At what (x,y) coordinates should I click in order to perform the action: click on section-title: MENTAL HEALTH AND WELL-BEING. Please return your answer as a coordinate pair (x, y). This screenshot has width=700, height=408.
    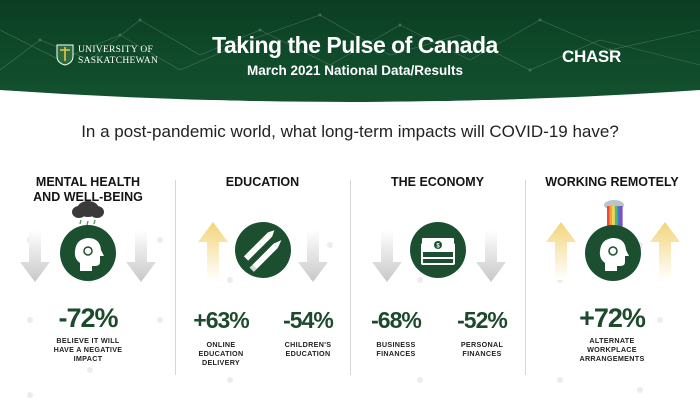
    Looking at the image, I should click on (88, 189).